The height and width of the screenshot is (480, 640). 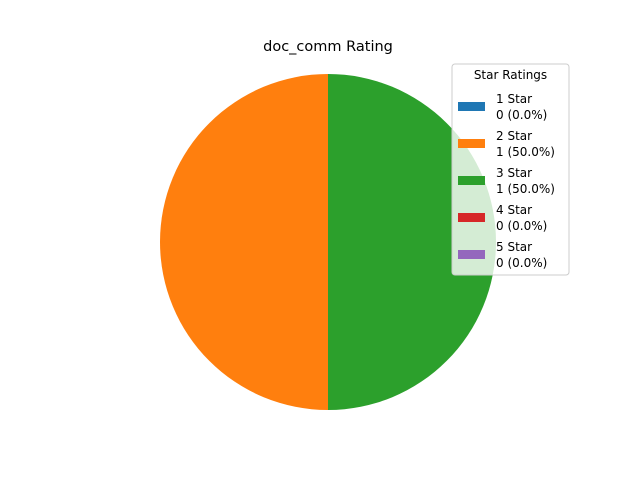 I want to click on legend-entry-5-star: 5 Star 0 (0.0%), so click(x=502, y=255).